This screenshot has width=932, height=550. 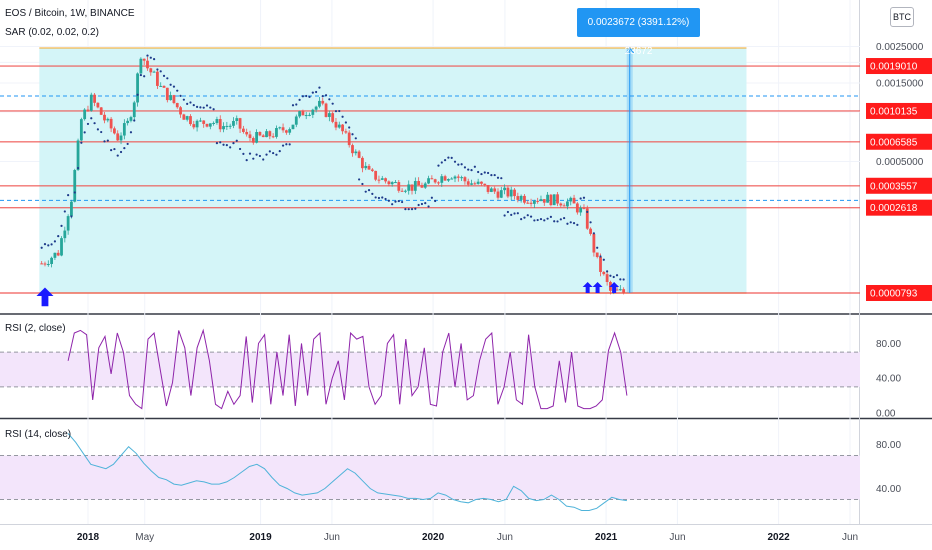 I want to click on x-tick-label: 2020, so click(x=433, y=537).